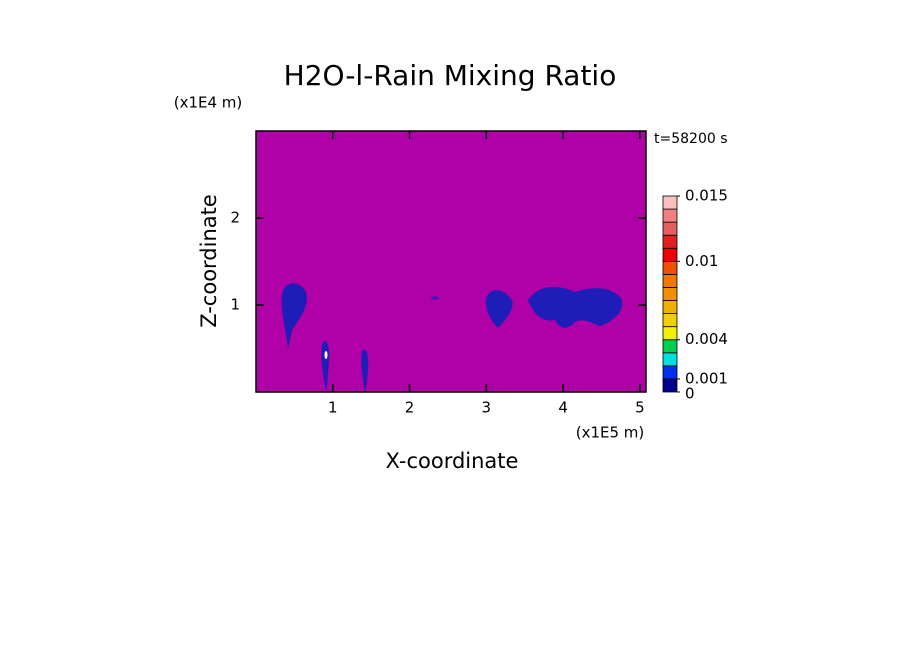 This screenshot has height=658, width=904. What do you see at coordinates (610, 433) in the screenshot?
I see `x-unit: (x1E5 m)` at bounding box center [610, 433].